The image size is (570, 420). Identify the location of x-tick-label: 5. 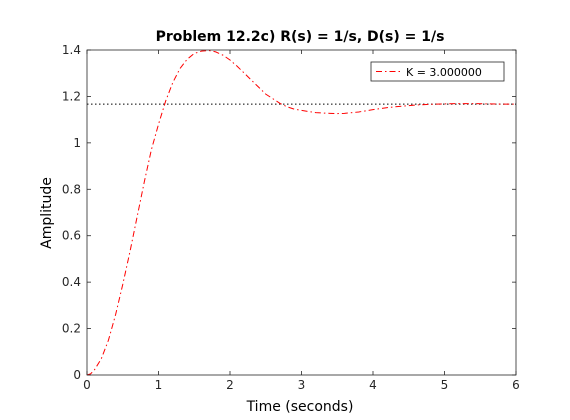
(445, 385).